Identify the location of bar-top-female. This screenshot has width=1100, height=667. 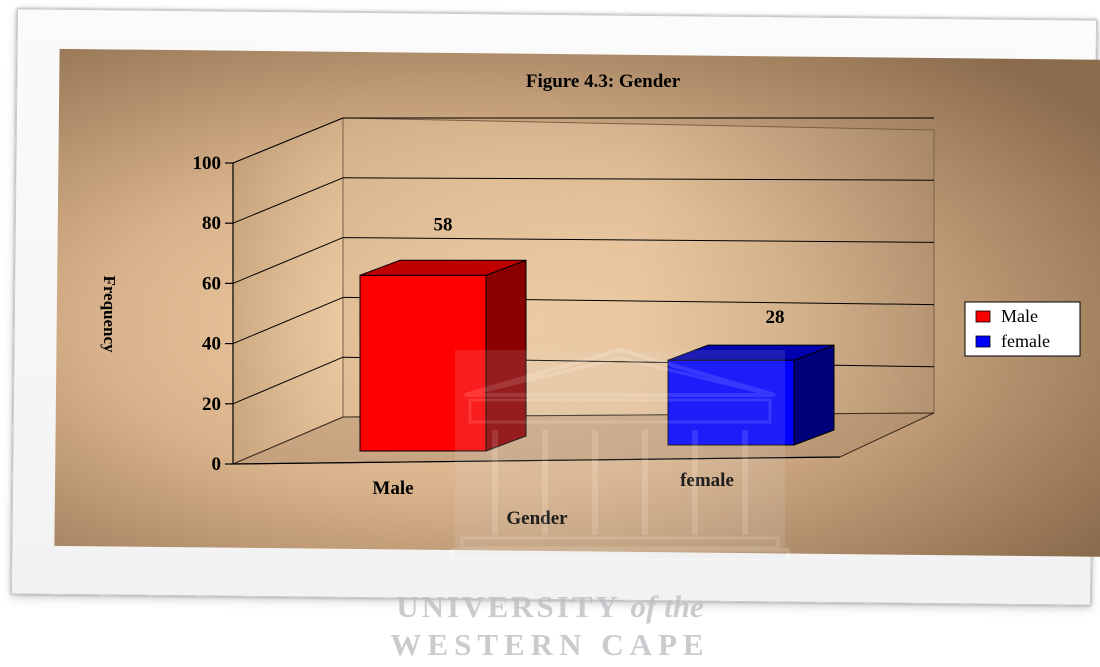
(751, 352).